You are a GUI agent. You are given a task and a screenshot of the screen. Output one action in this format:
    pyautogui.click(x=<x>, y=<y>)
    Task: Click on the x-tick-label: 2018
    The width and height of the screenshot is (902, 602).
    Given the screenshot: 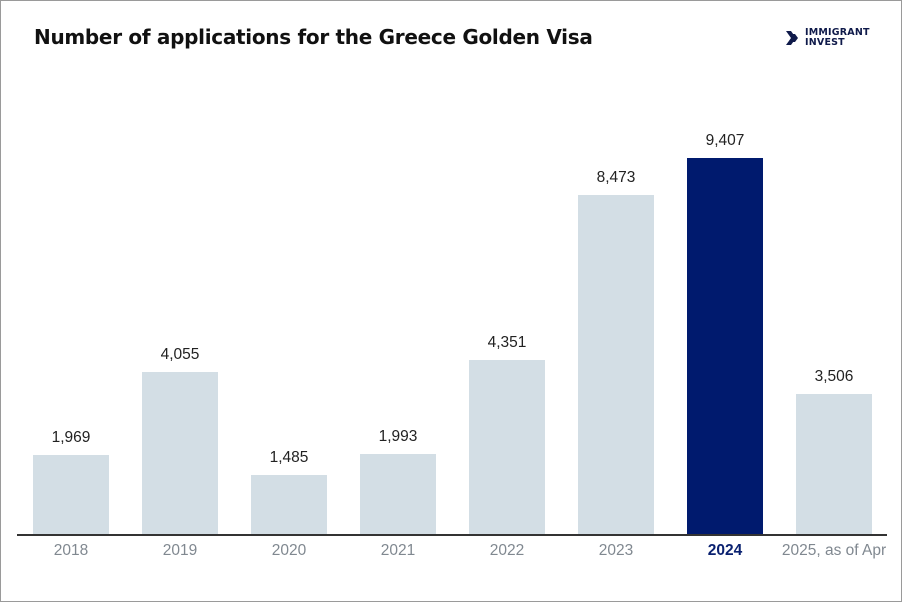 What is the action you would take?
    pyautogui.click(x=71, y=550)
    